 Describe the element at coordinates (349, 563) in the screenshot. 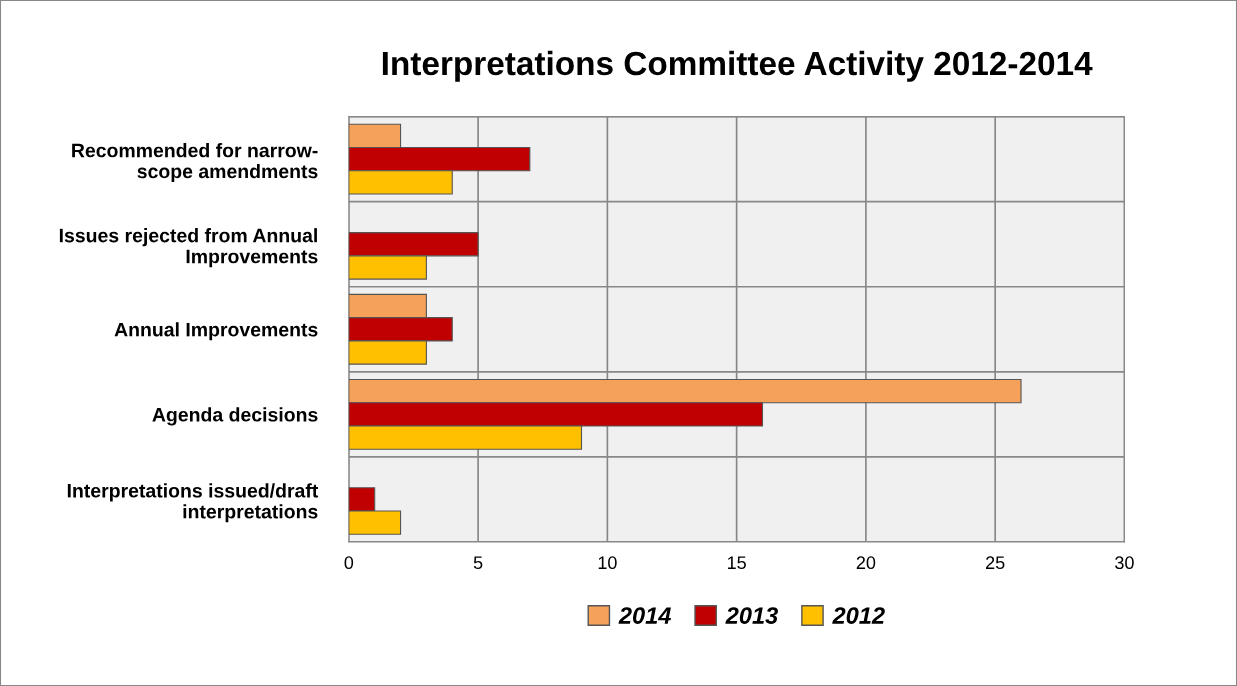

I see `x-tick-label: 0` at that location.